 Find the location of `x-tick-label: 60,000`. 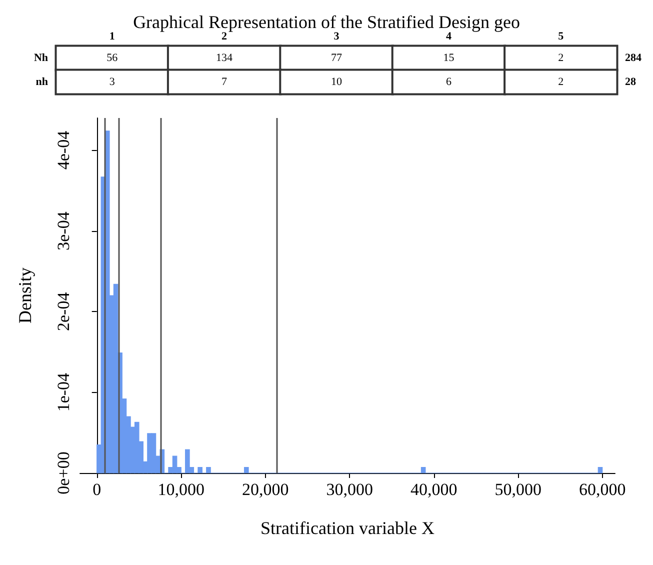

x-tick-label: 60,000 is located at coordinates (602, 489).